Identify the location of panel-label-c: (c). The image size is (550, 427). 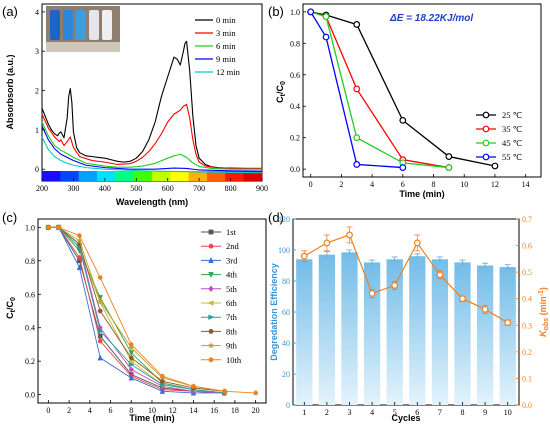
(9, 217).